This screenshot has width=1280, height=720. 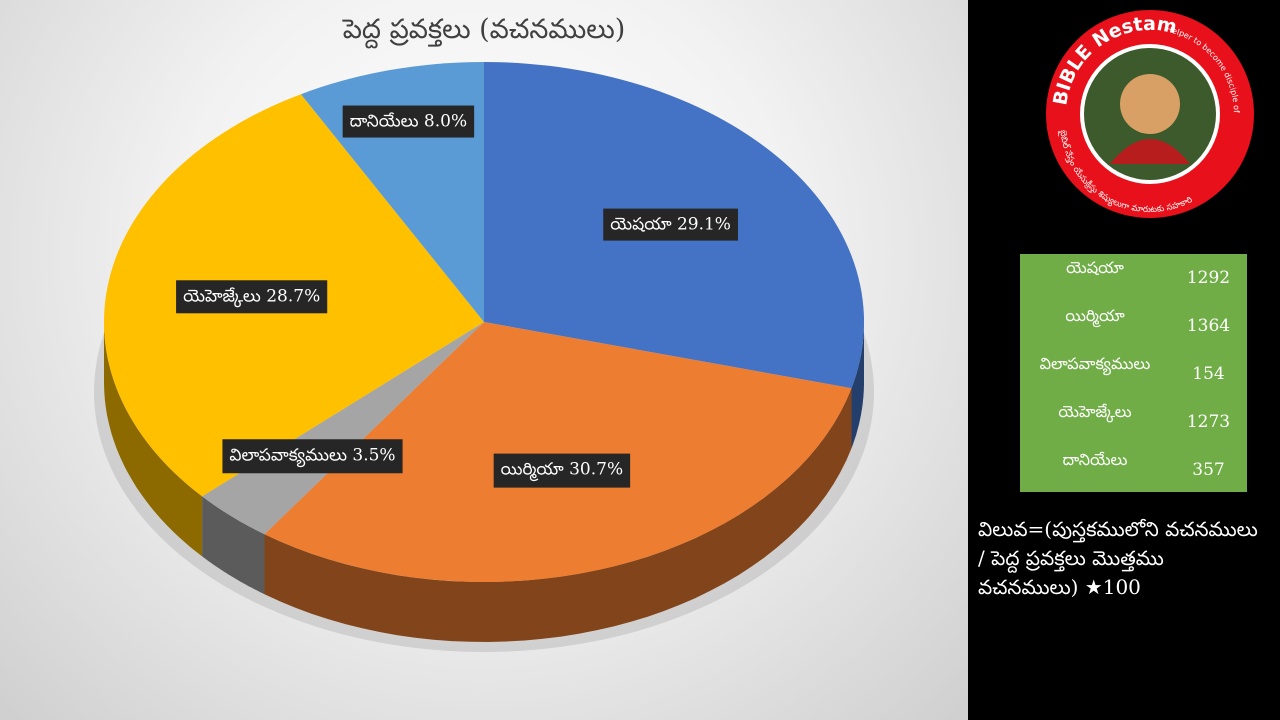 I want to click on table-book-name: విలాపవాక్యములు, so click(x=1095, y=363).